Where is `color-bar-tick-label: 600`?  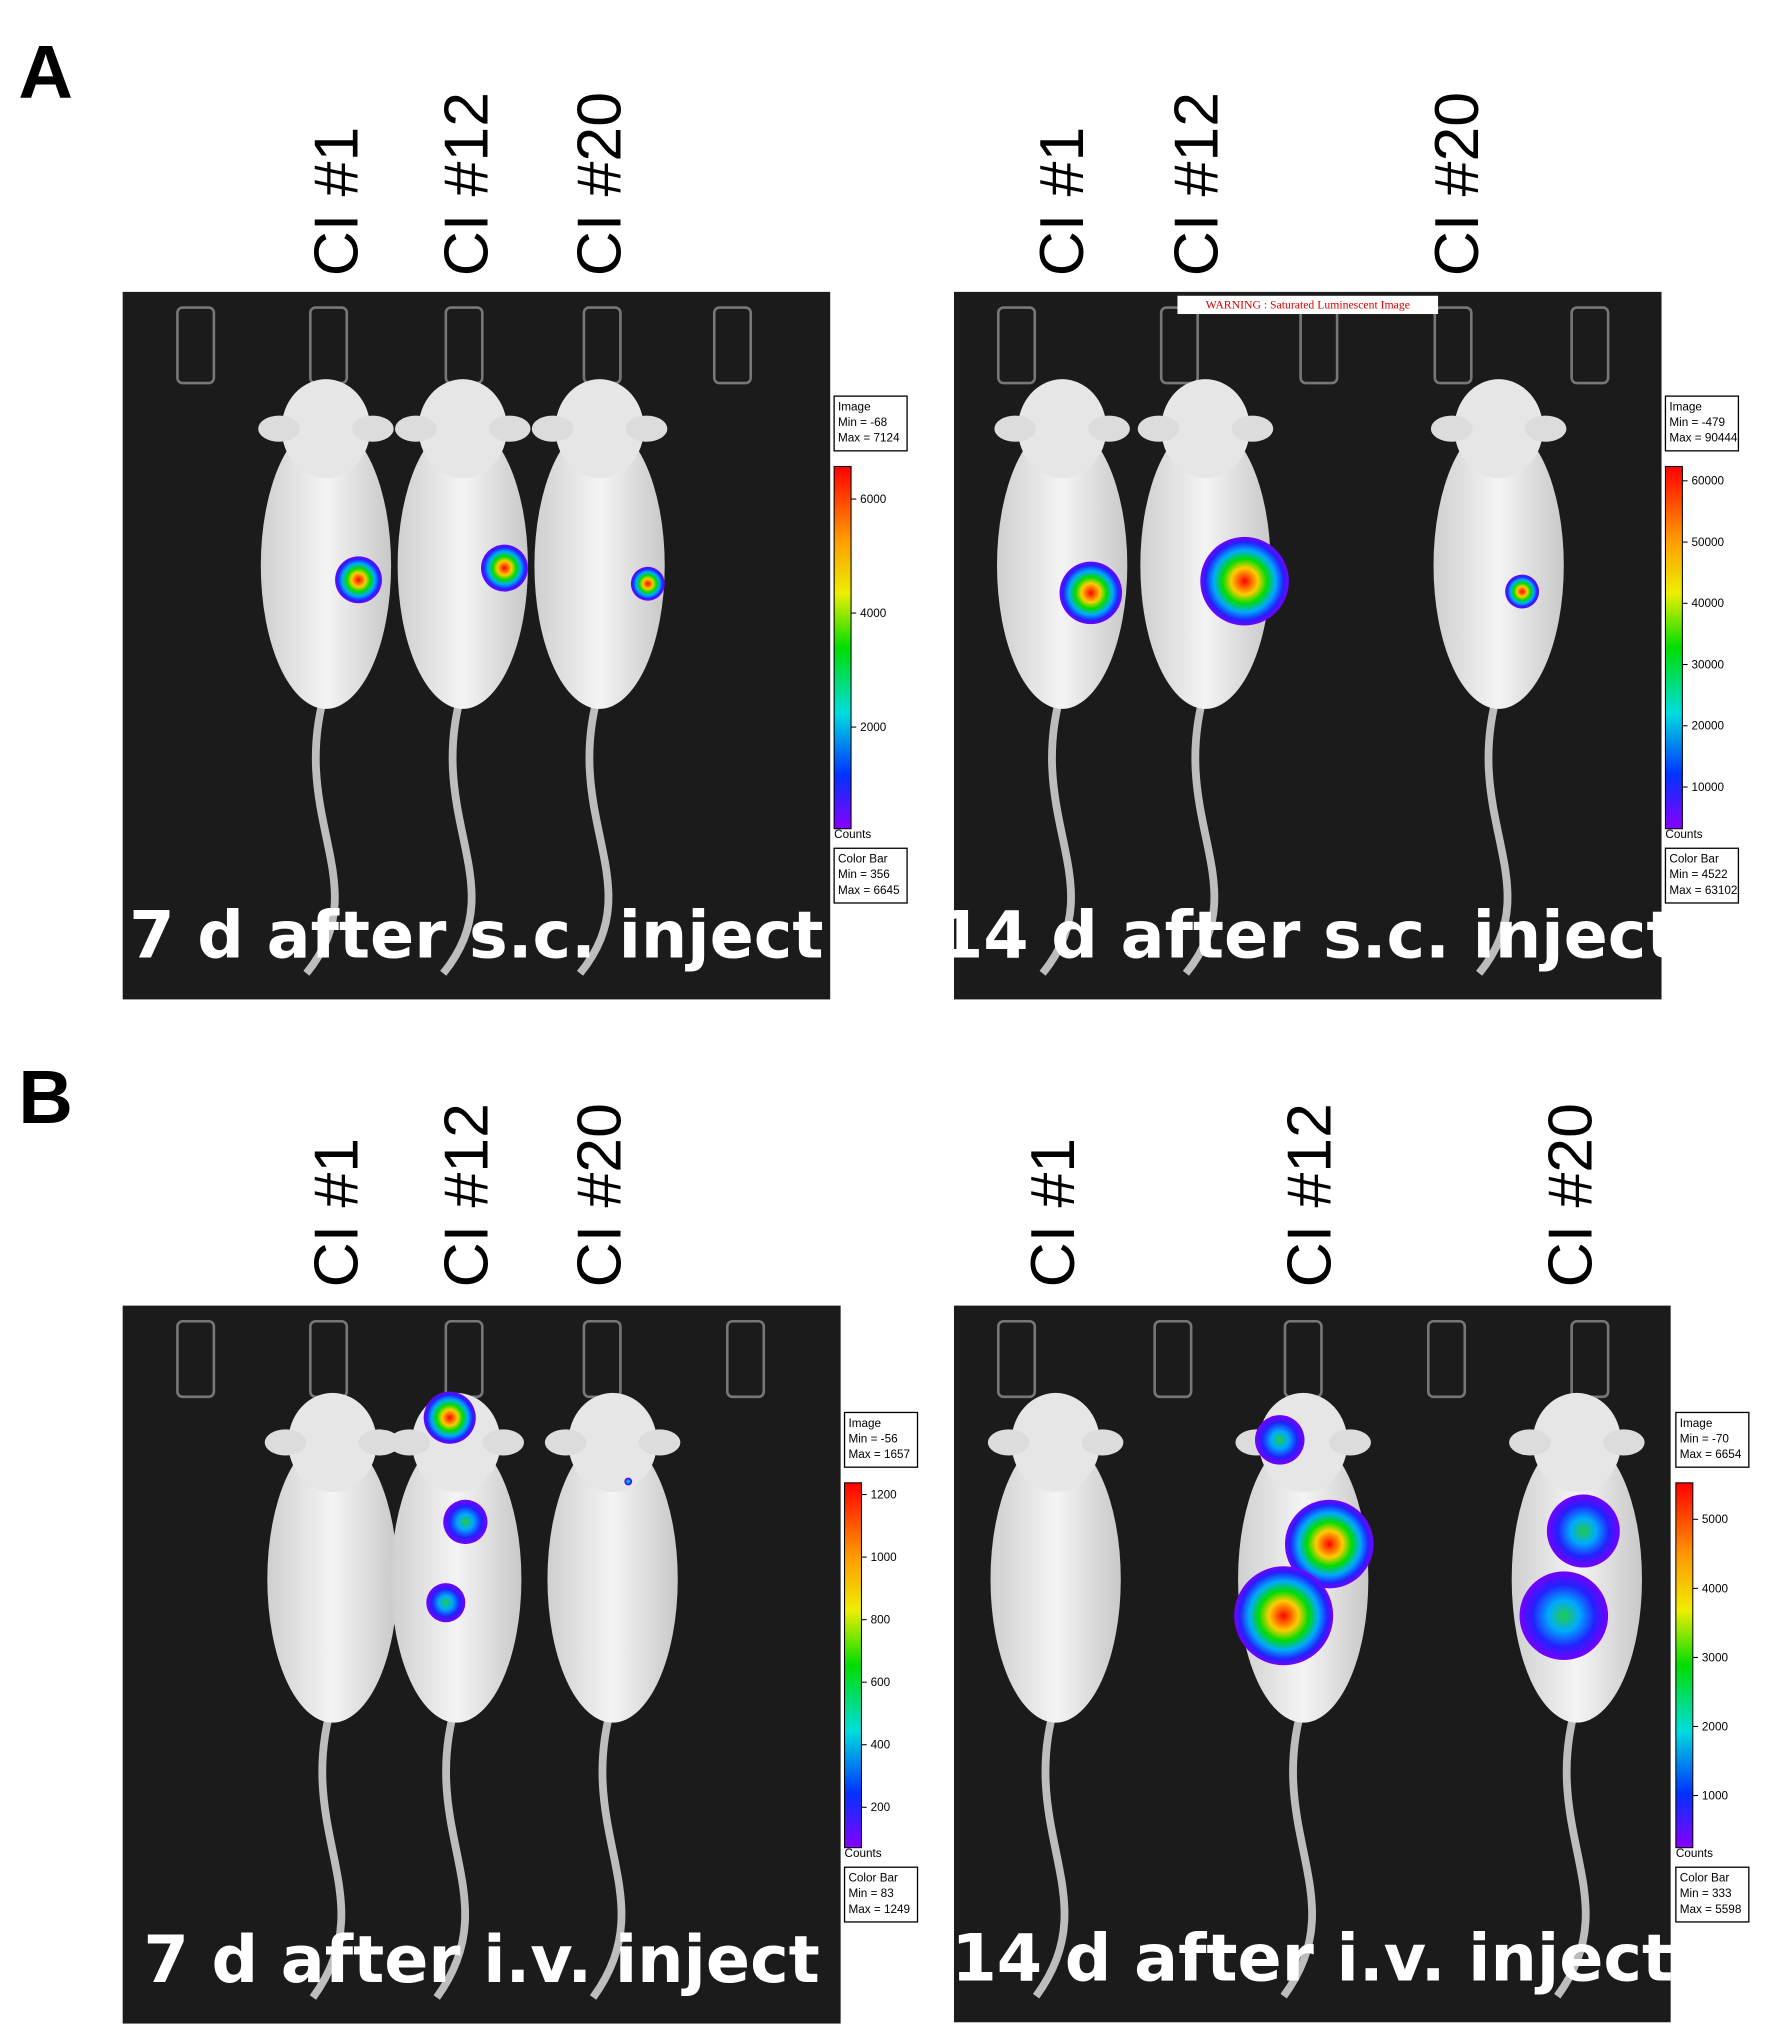
color-bar-tick-label: 600 is located at coordinates (881, 1682).